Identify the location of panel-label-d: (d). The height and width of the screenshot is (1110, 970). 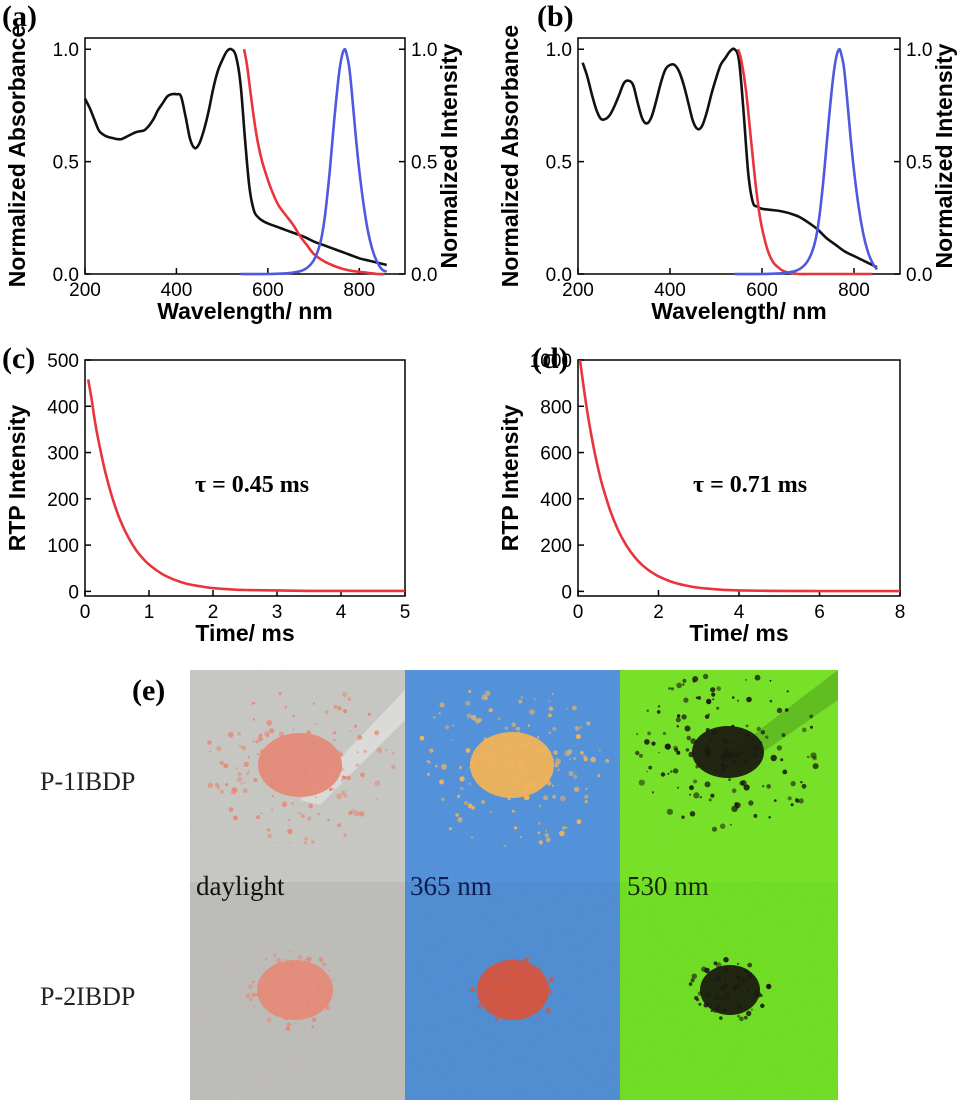
(550, 358).